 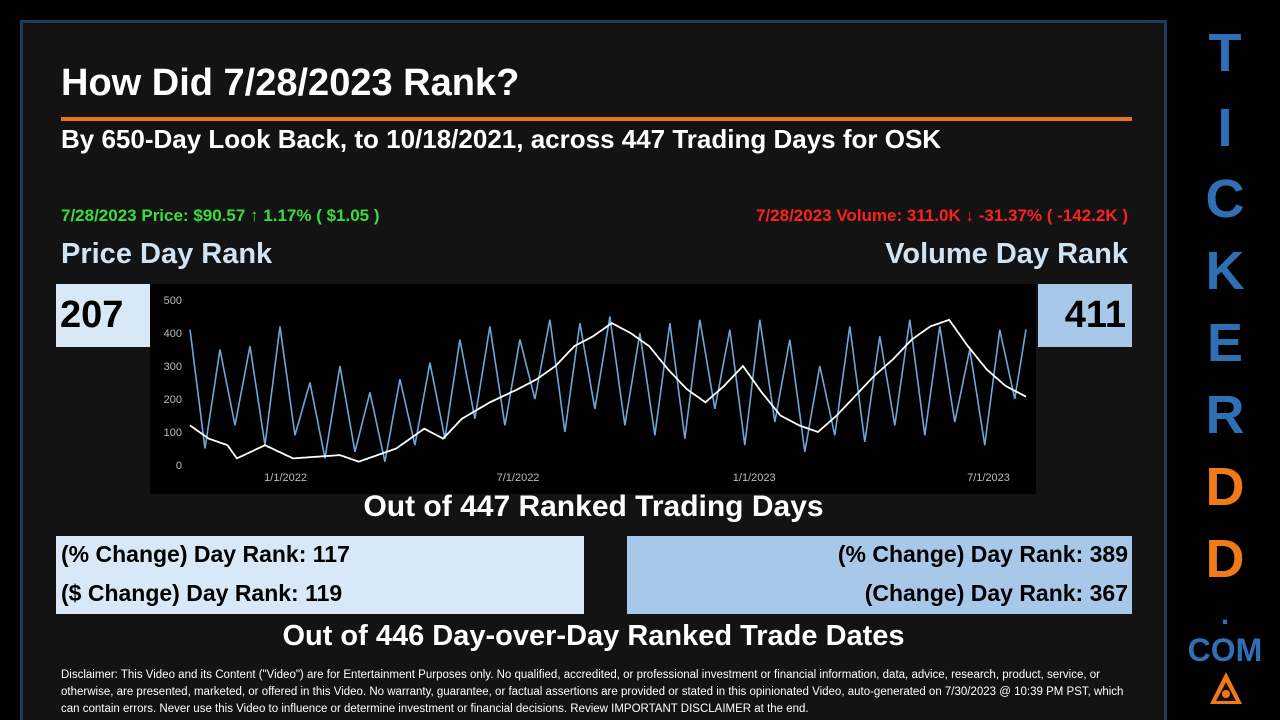 What do you see at coordinates (1225, 343) in the screenshot?
I see `brand-letter: E` at bounding box center [1225, 343].